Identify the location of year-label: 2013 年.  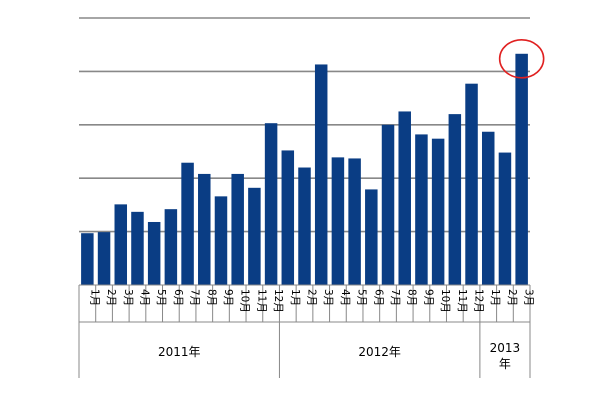
(505, 356).